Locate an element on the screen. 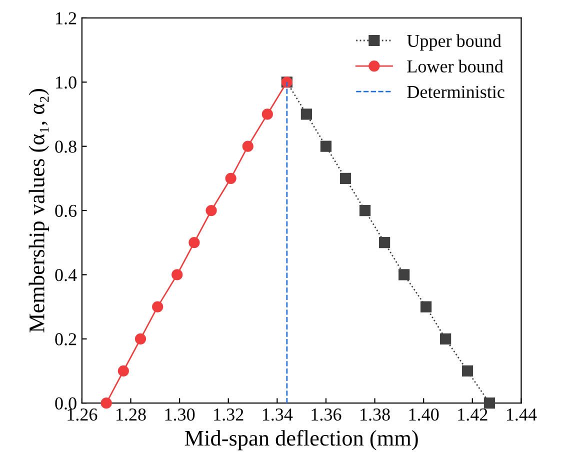  x-tick-label: 1.42 is located at coordinates (473, 414).